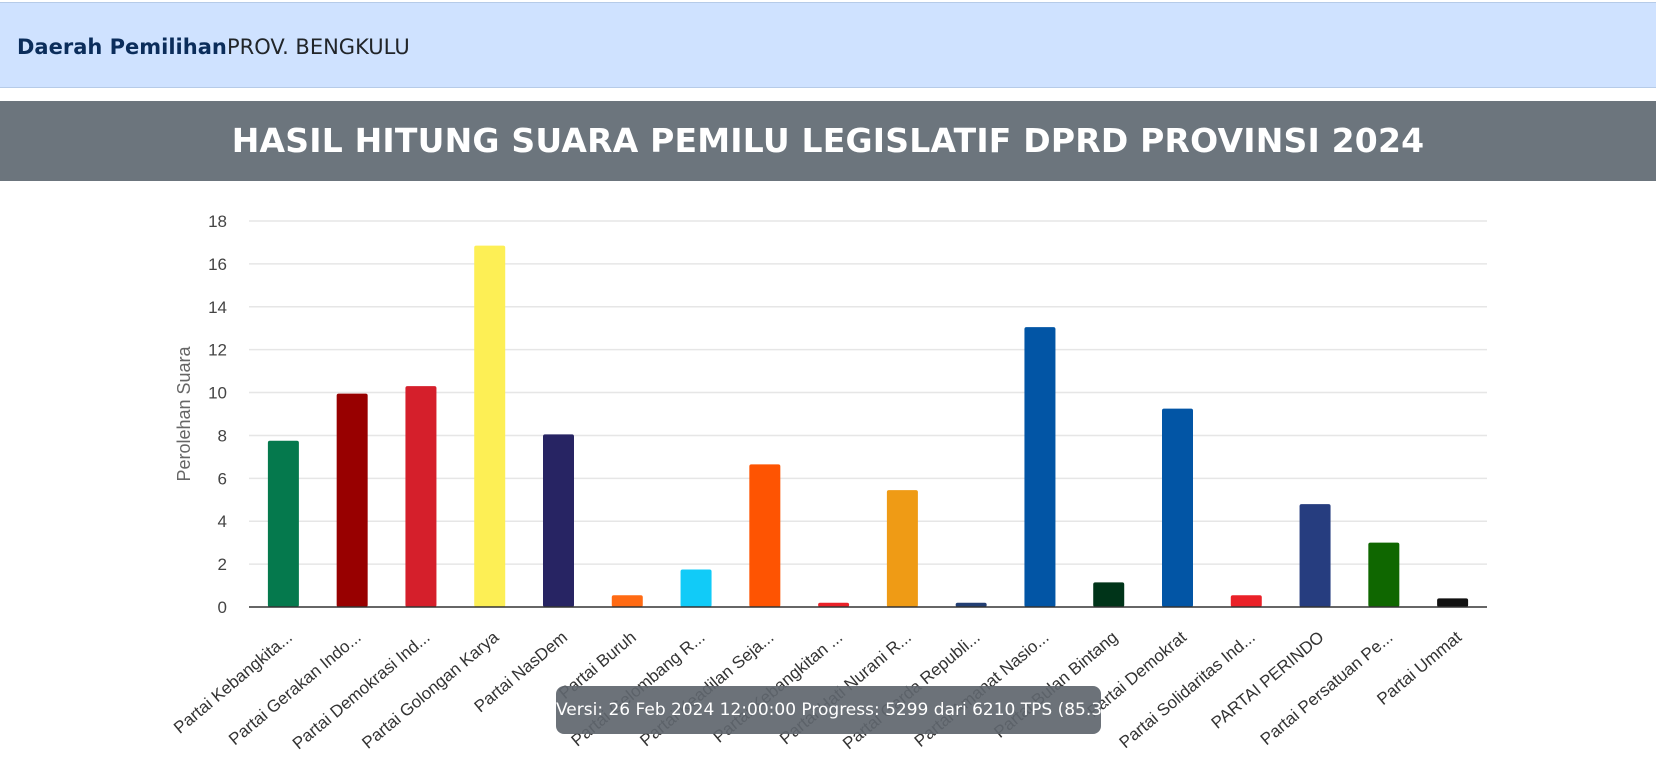 The height and width of the screenshot is (760, 1656). Describe the element at coordinates (828, 45) in the screenshot. I see `region-bar: Daerah Pemilihan PROV. BENGKULU` at that location.